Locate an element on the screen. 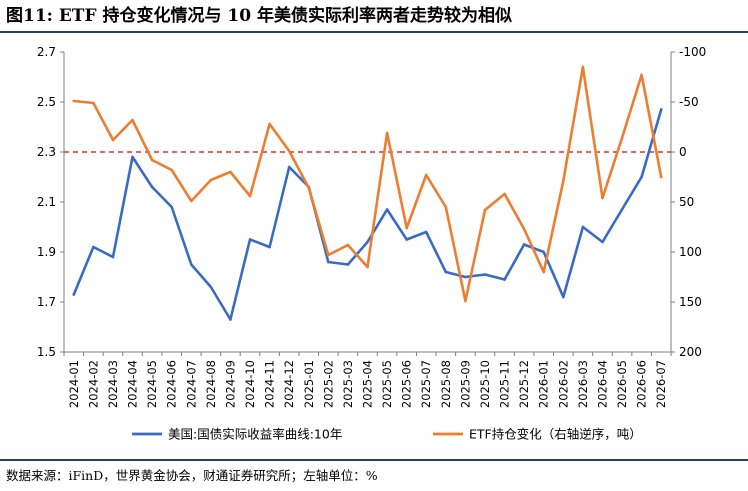 The image size is (748, 491). x-tick-label: 2024-08 is located at coordinates (211, 384).